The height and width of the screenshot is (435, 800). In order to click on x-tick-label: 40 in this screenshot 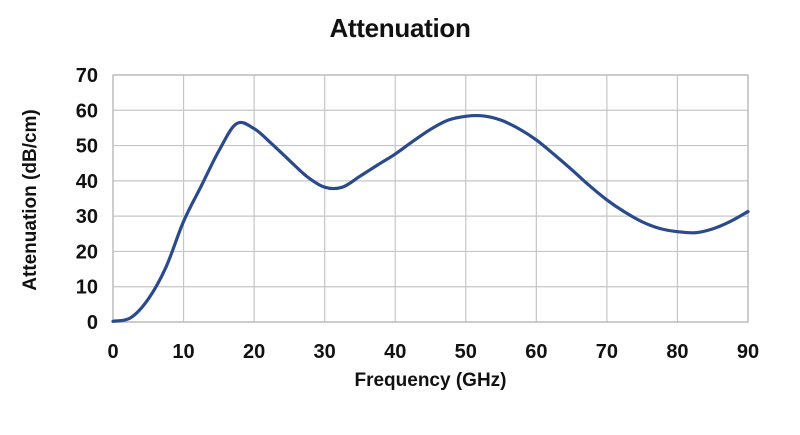, I will do `click(395, 352)`.